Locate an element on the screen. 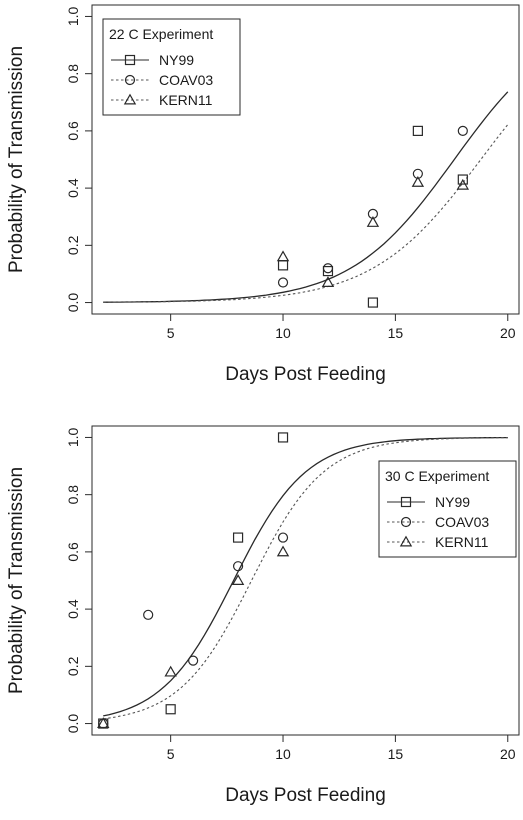 This screenshot has width=523, height=820. legend: 22 C Experiment NY99 COAV03 KERN11 is located at coordinates (171, 67).